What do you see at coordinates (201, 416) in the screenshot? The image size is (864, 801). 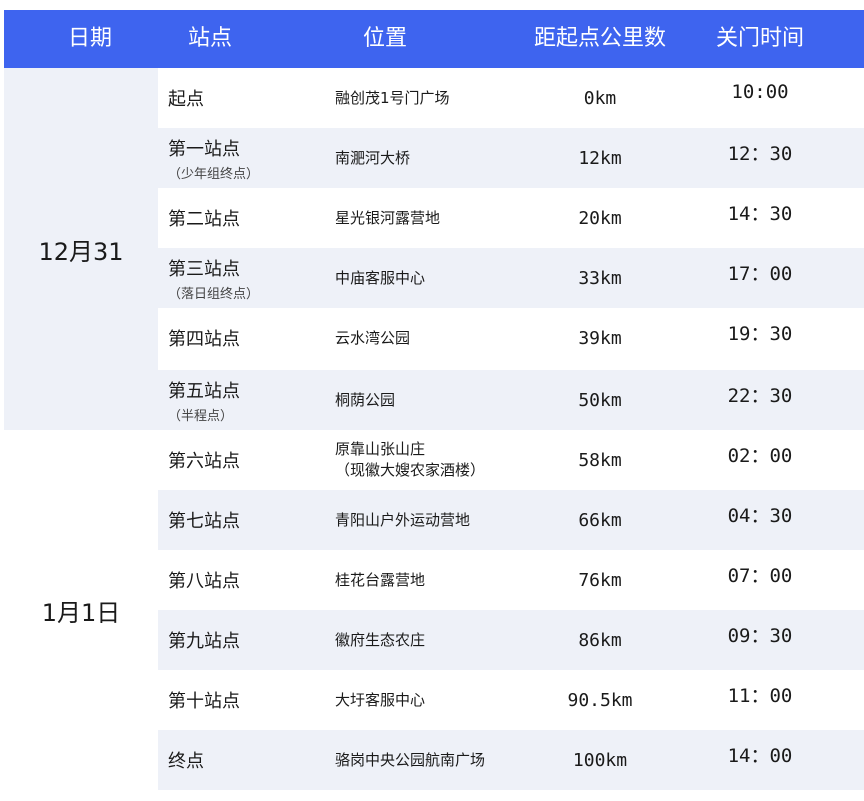 I see `station-note: （半程点）` at bounding box center [201, 416].